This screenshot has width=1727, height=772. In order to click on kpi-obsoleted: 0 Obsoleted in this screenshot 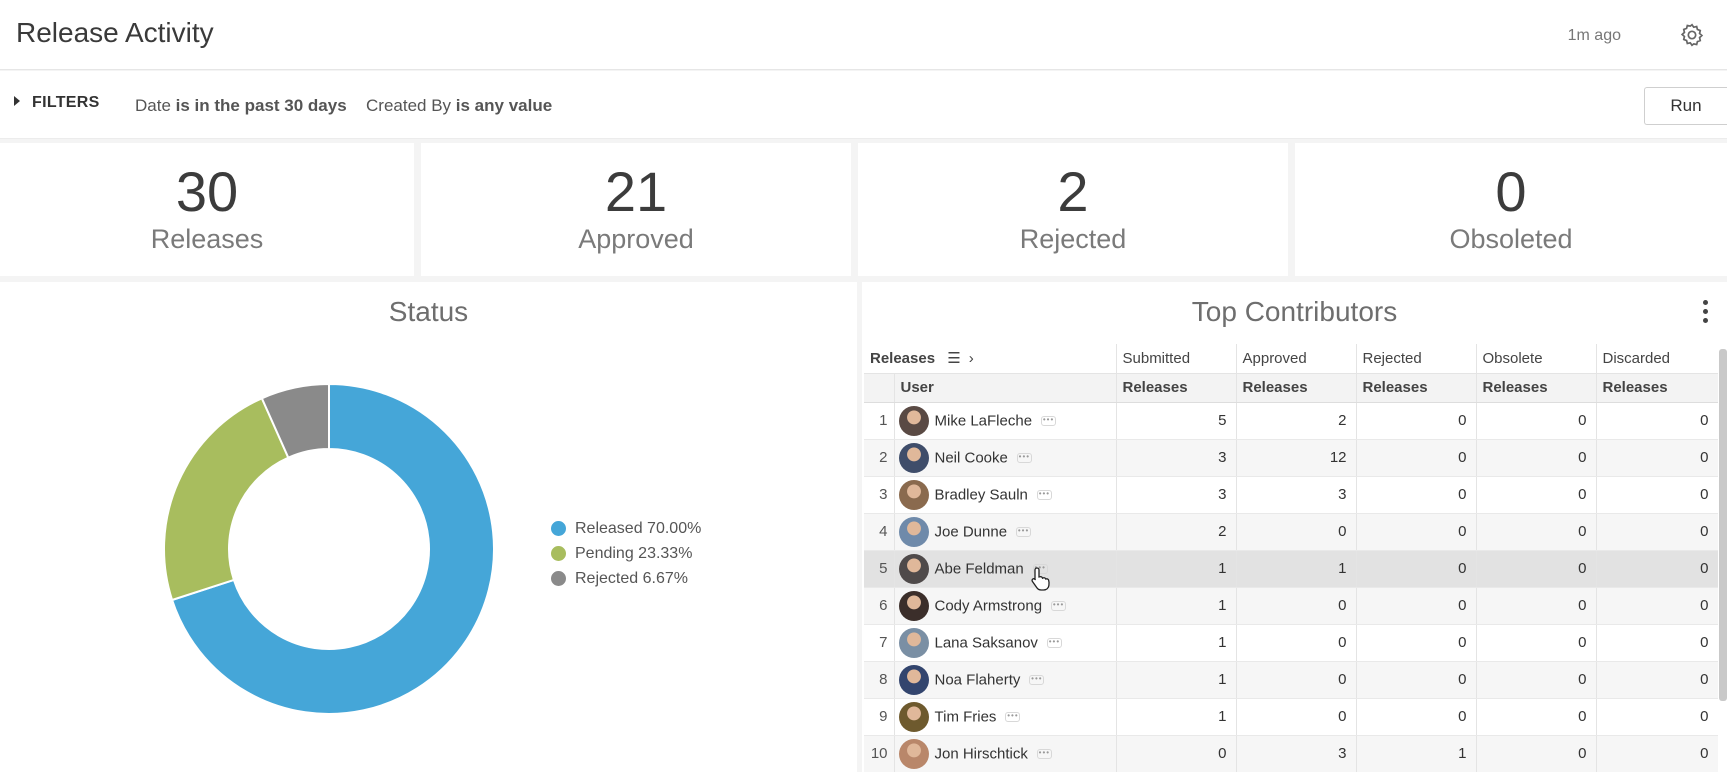, I will do `click(1511, 209)`.